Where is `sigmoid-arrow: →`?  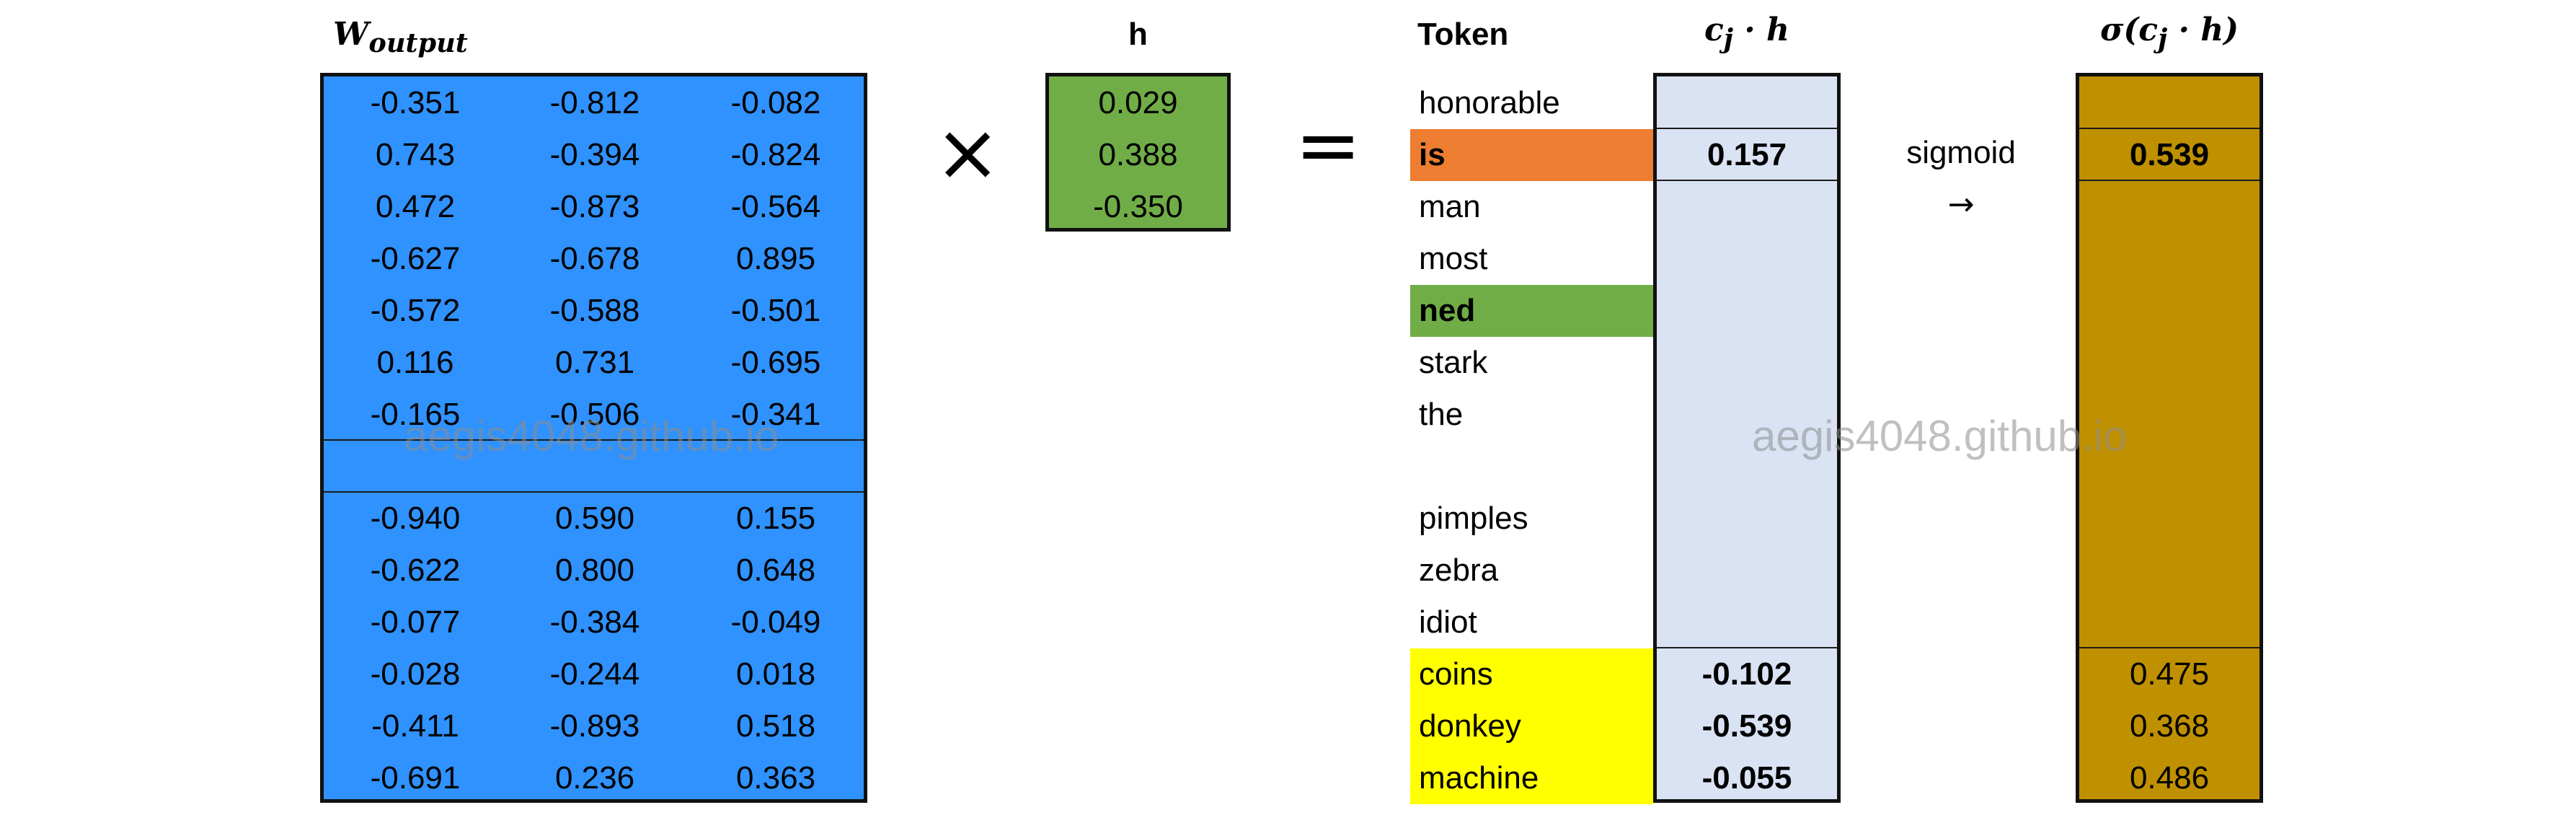
sigmoid-arrow: → is located at coordinates (1961, 204).